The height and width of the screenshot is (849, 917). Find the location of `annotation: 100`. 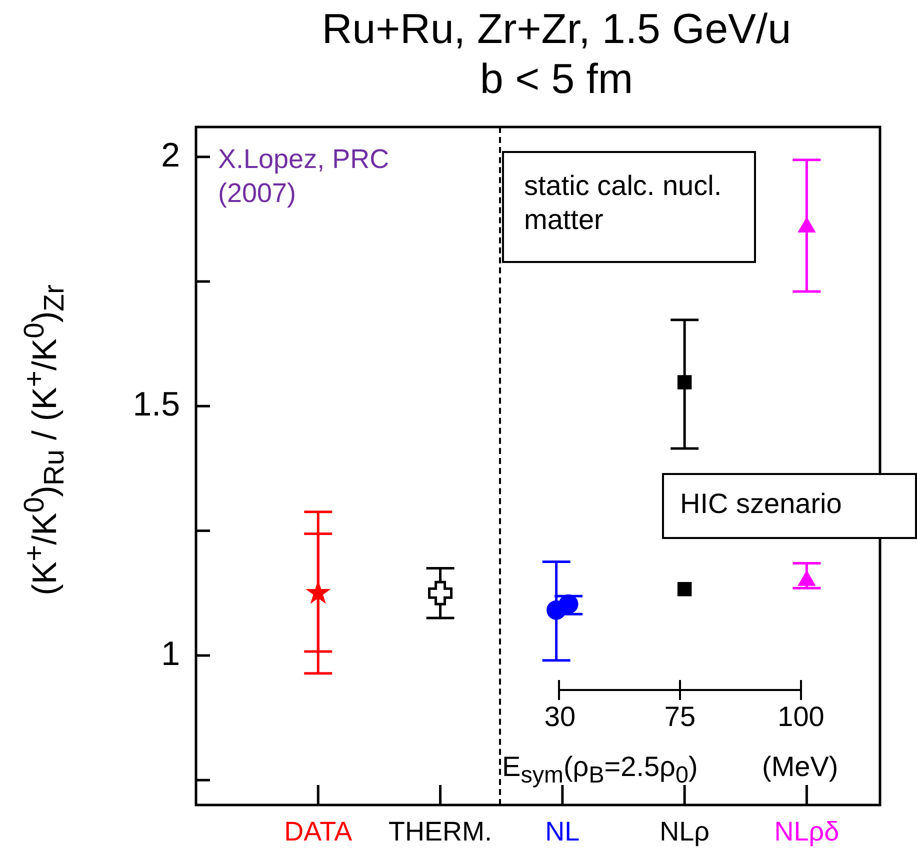

annotation: 100 is located at coordinates (801, 717).